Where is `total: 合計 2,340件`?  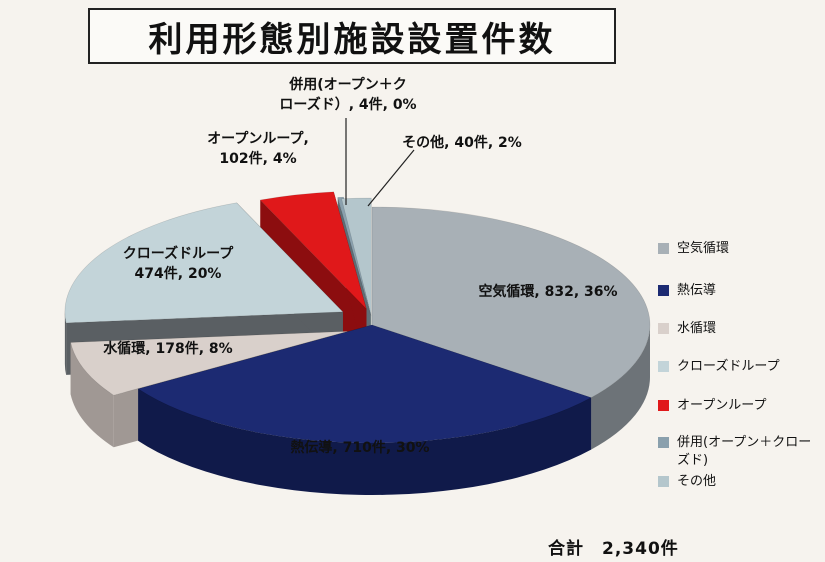
total: 合計 2,340件 is located at coordinates (613, 546).